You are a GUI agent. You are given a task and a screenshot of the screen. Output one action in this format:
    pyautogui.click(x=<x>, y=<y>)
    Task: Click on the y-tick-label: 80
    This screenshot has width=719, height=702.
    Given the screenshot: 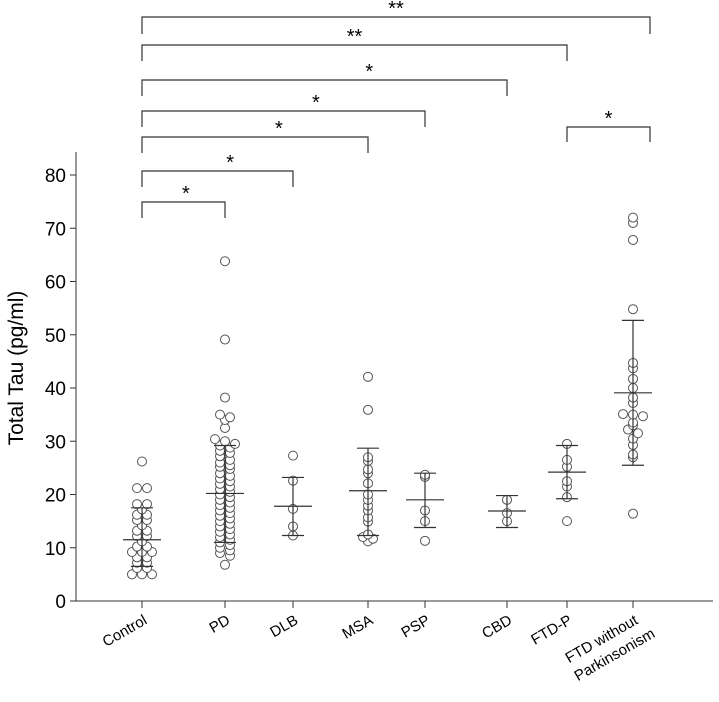 What is the action you would take?
    pyautogui.click(x=55, y=176)
    